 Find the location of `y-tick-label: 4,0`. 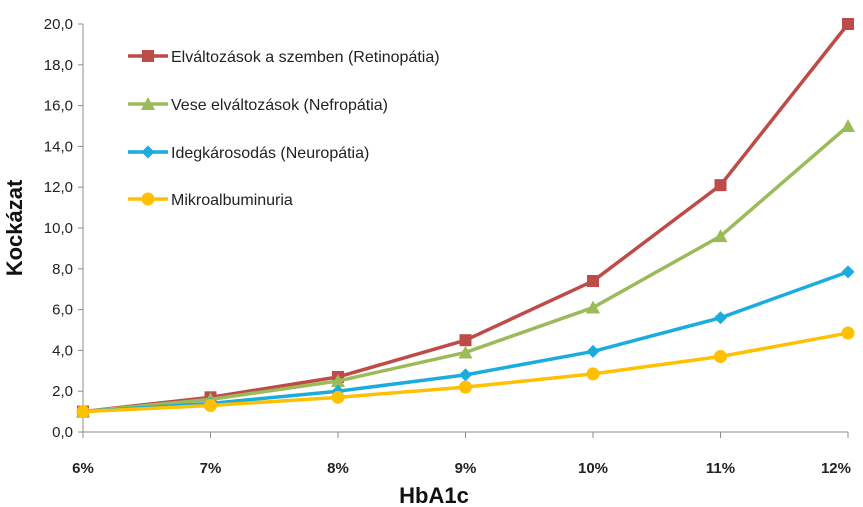

y-tick-label: 4,0 is located at coordinates (62, 350).